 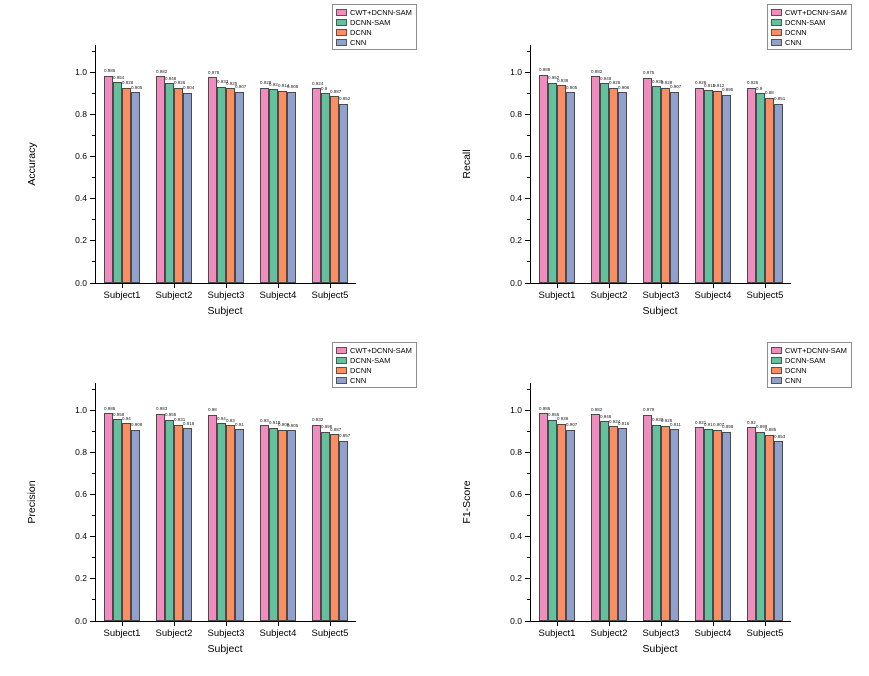 What do you see at coordinates (713, 295) in the screenshot?
I see `x-axis-tick-label: Subject4` at bounding box center [713, 295].